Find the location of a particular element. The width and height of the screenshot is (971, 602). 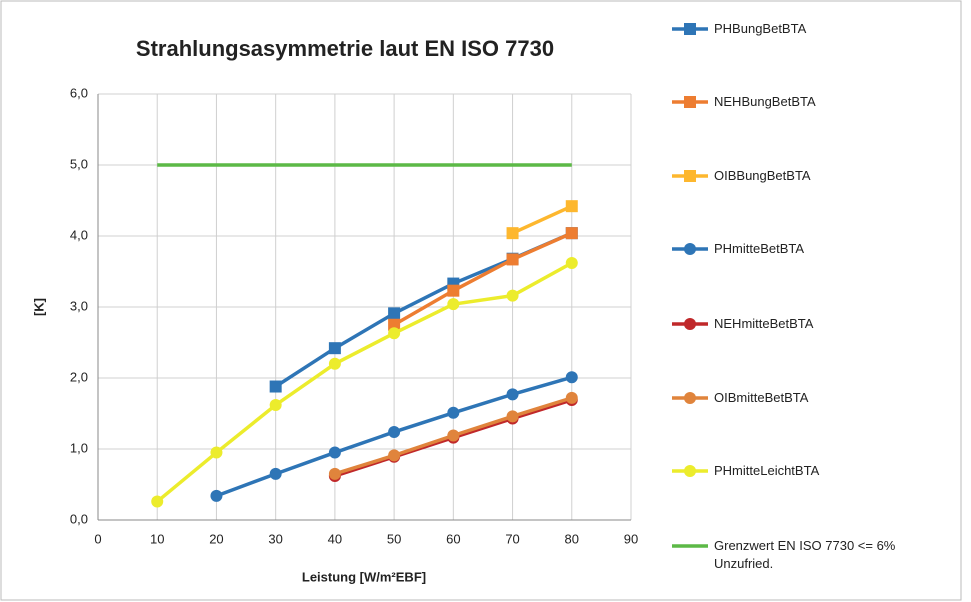

x-tick-label: 60 is located at coordinates (453, 538).